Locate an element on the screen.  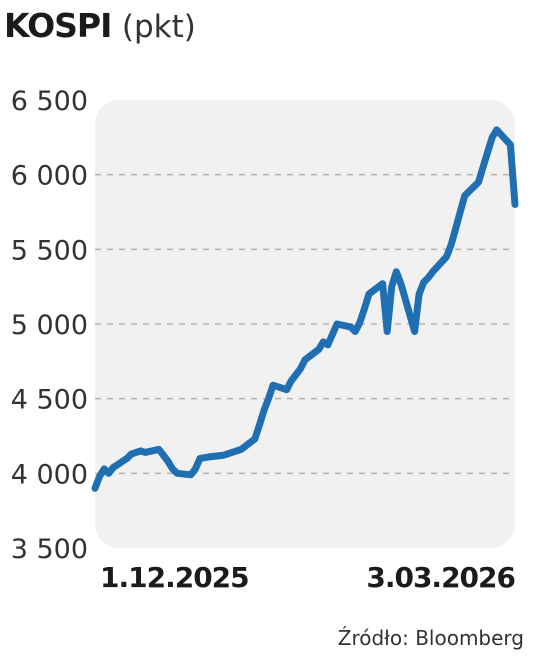
y-tick-label: 5 500 is located at coordinates (49, 250).